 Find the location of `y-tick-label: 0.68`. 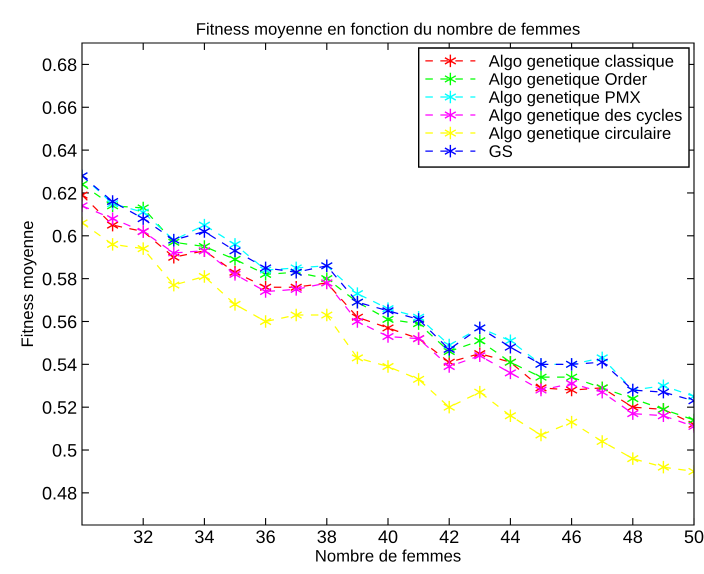

y-tick-label: 0.68 is located at coordinates (59, 65).